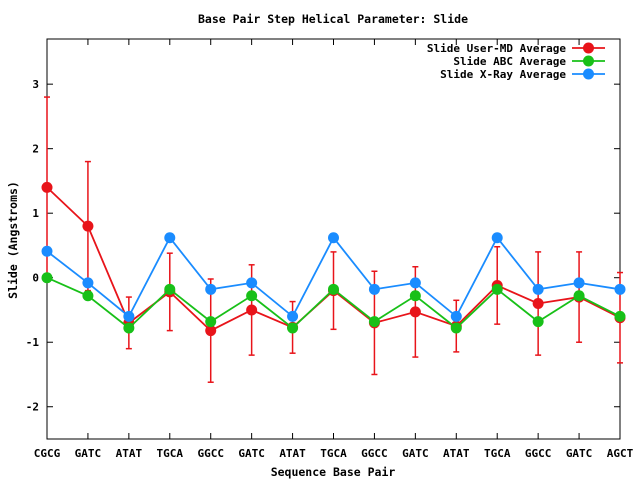 The image size is (640, 480). I want to click on y-tick-label: -1, so click(33, 342).